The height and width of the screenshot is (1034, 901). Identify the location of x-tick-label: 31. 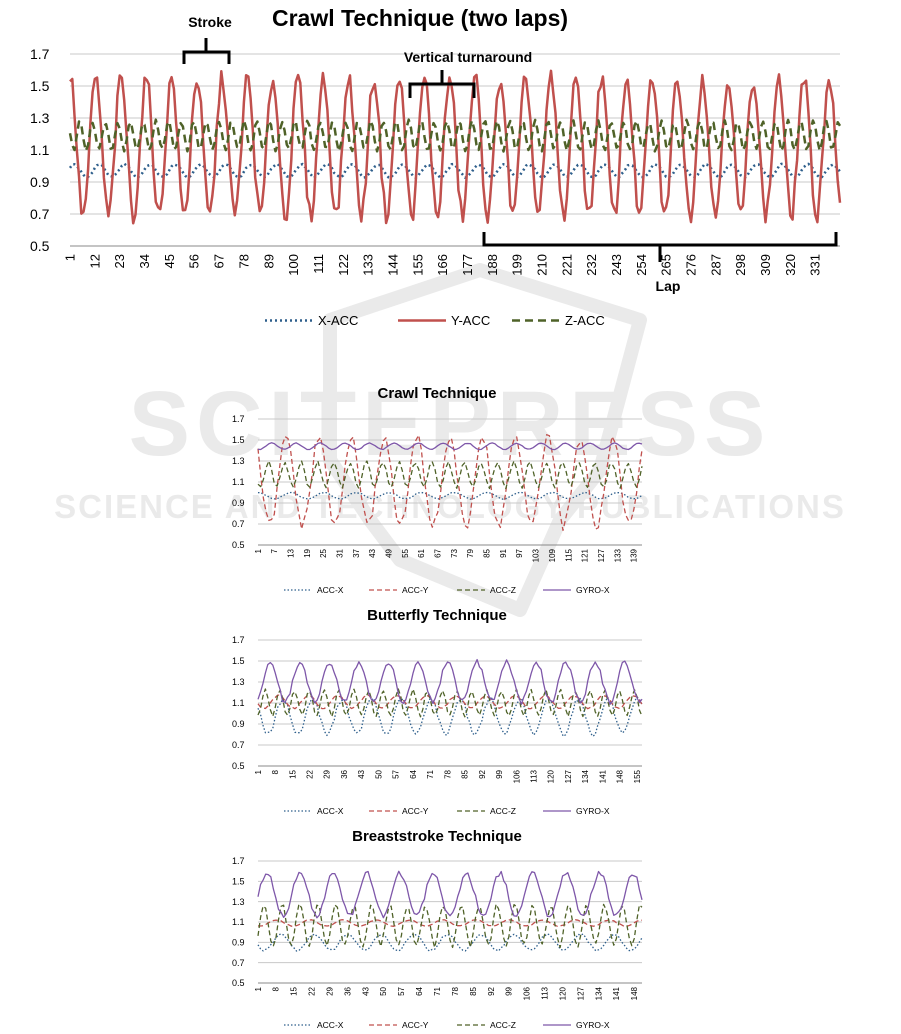
(340, 552).